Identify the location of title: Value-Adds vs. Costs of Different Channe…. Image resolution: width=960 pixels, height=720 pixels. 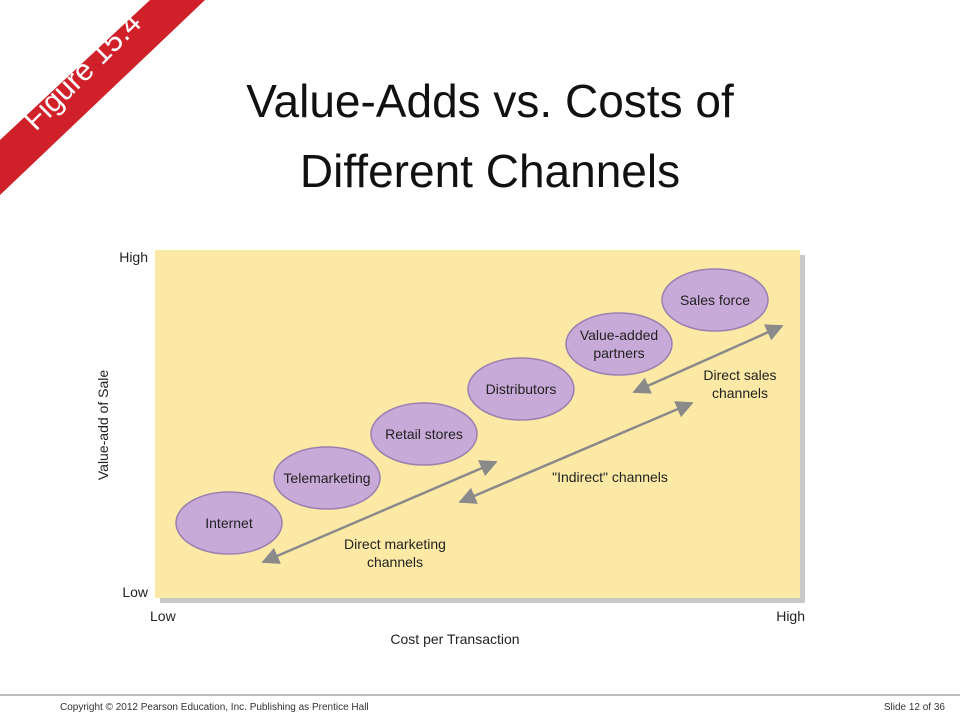
(490, 136).